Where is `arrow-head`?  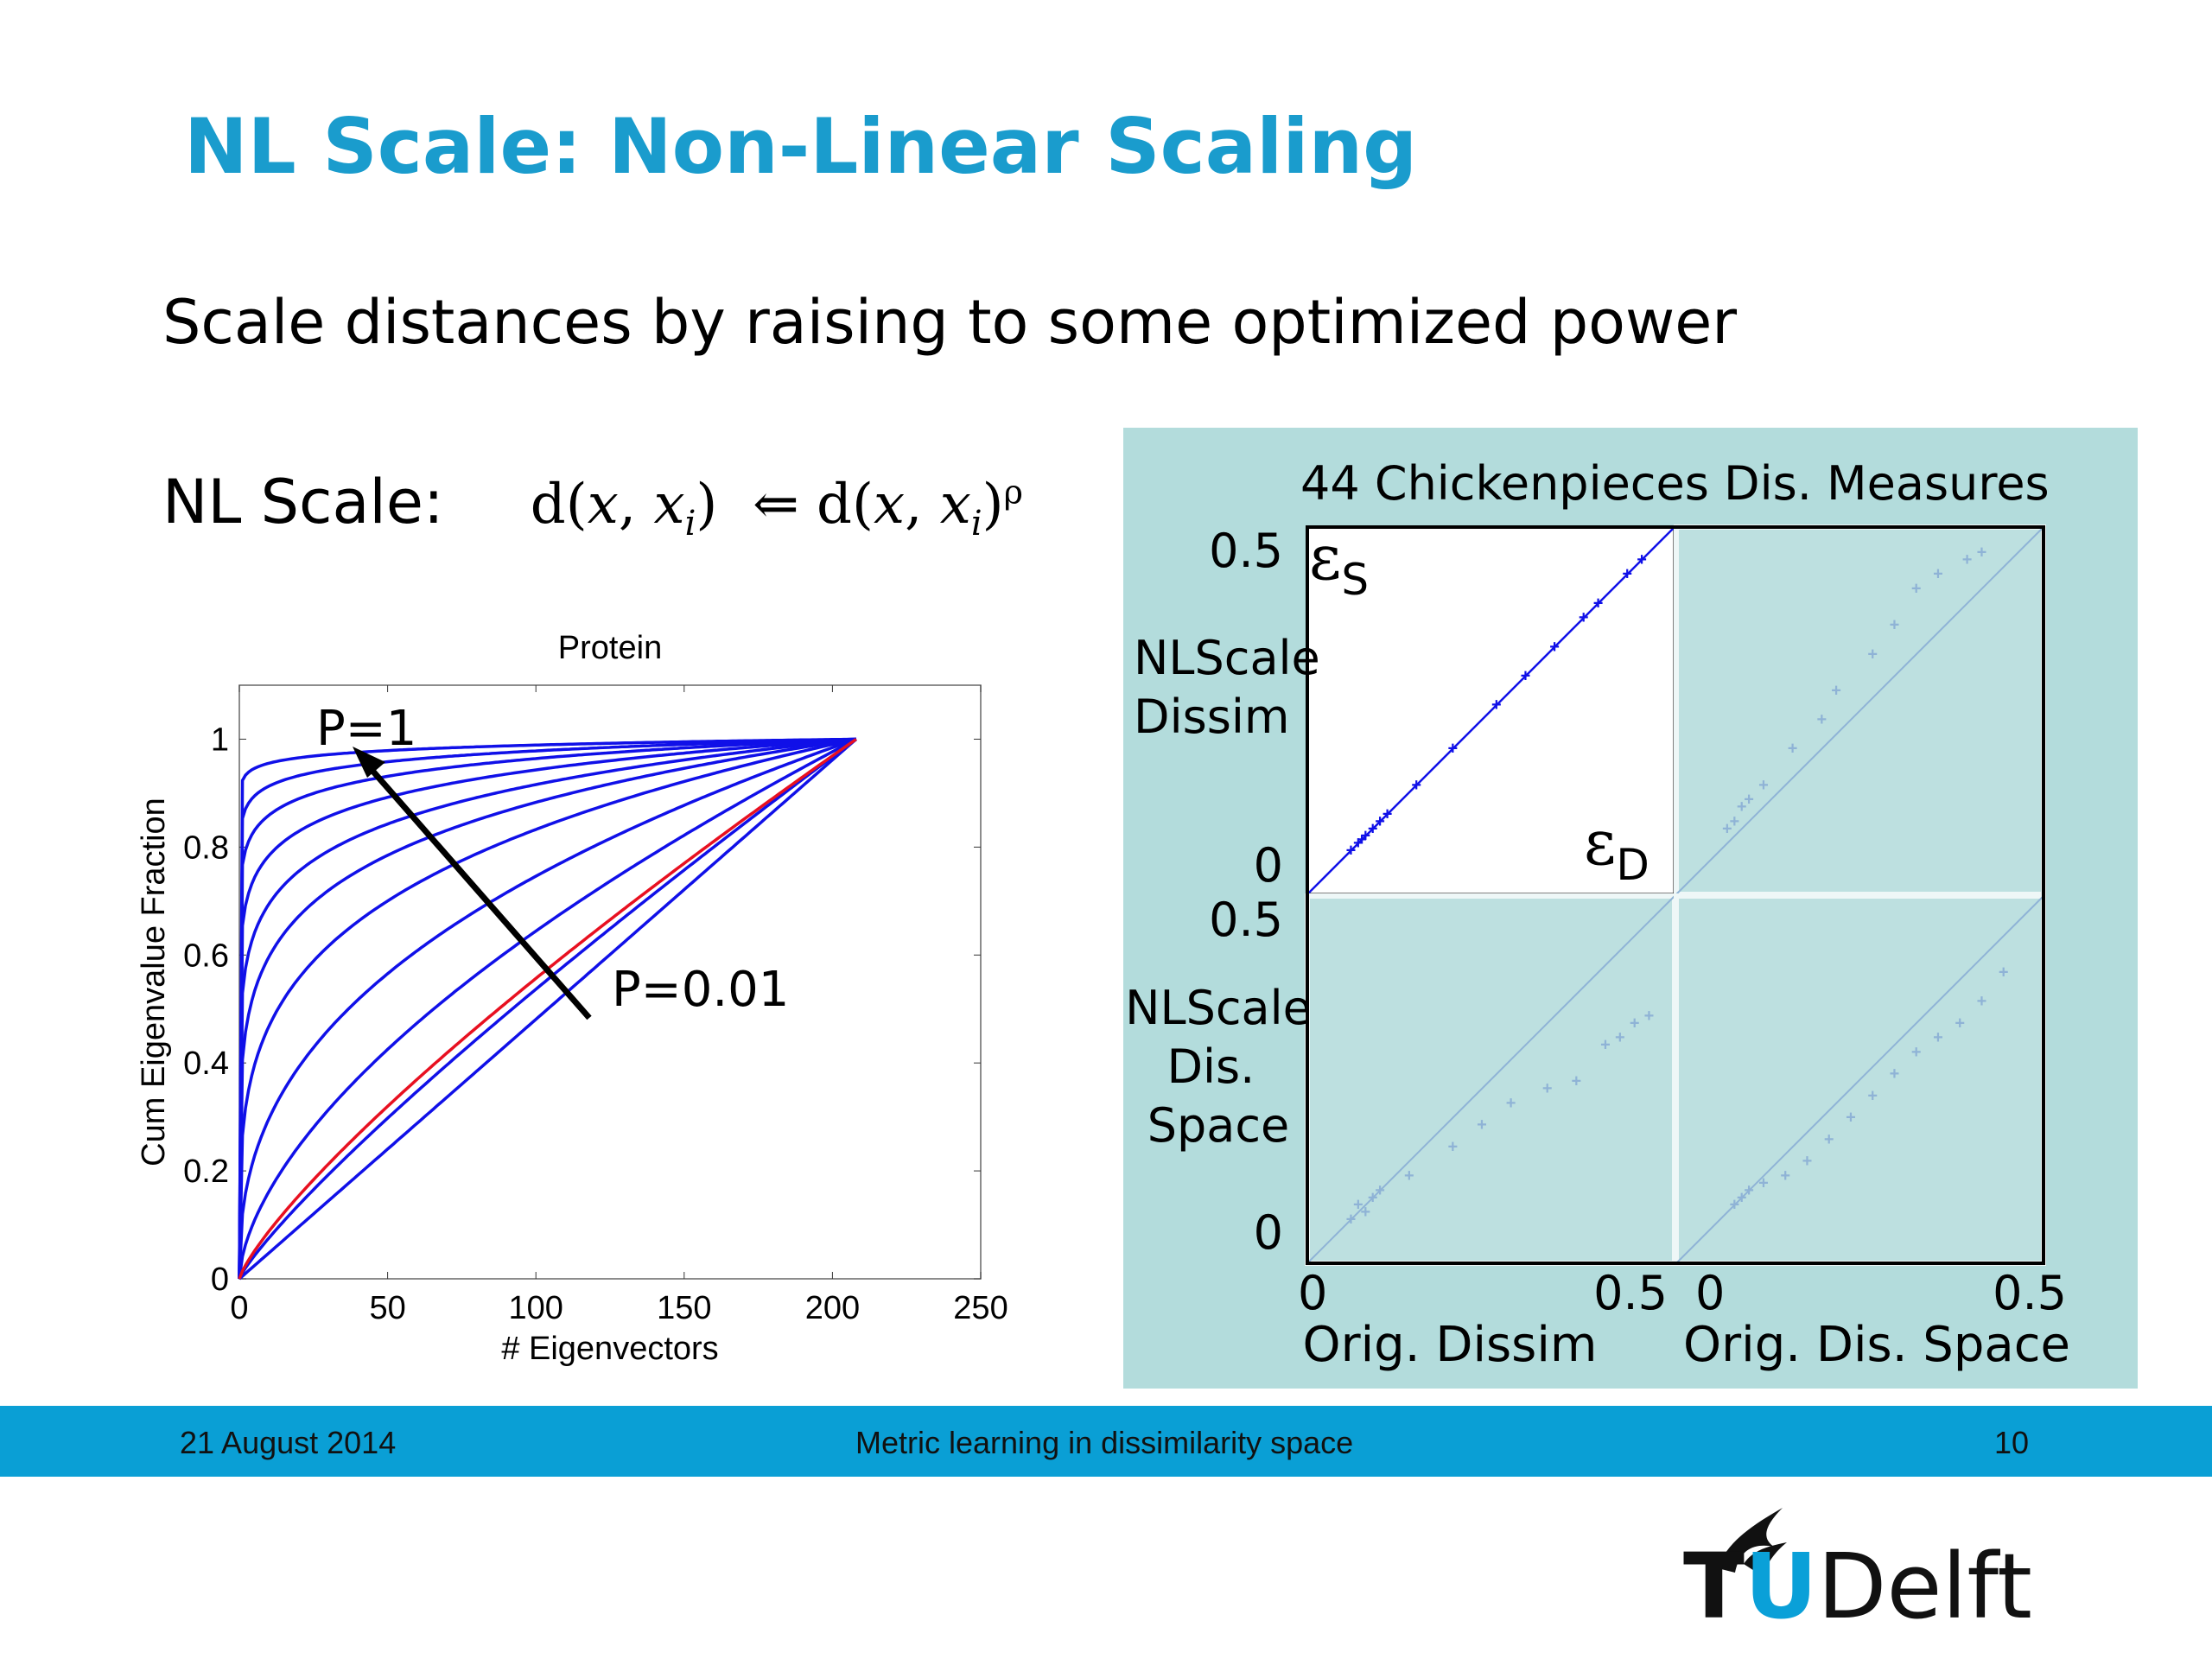 arrow-head is located at coordinates (369, 762).